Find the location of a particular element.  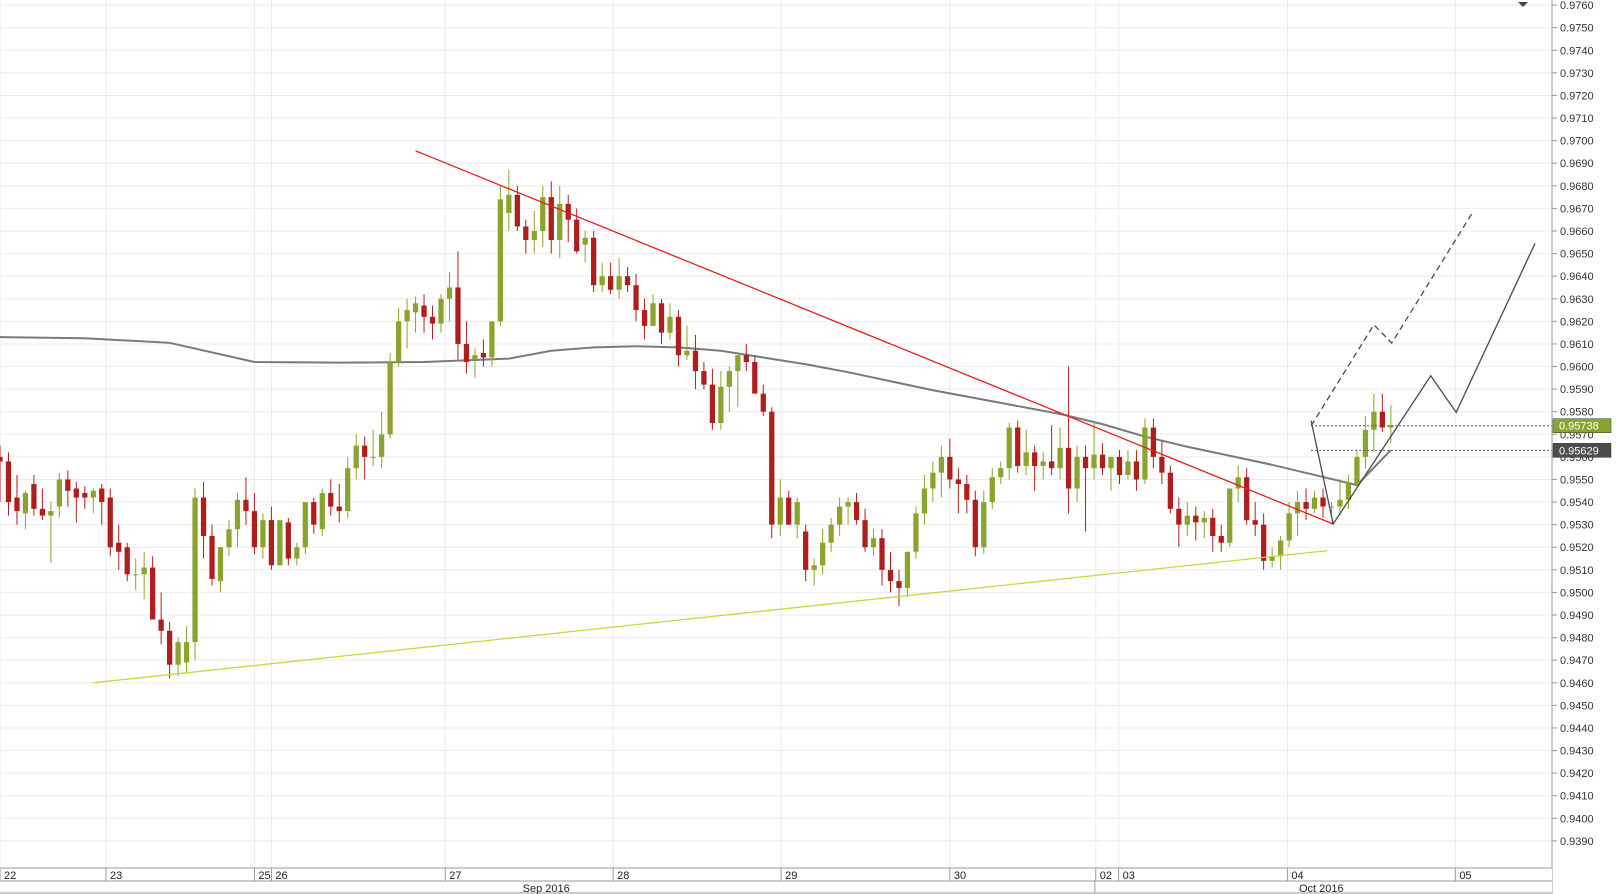

y-tick-label: 0.9480 is located at coordinates (1577, 639).